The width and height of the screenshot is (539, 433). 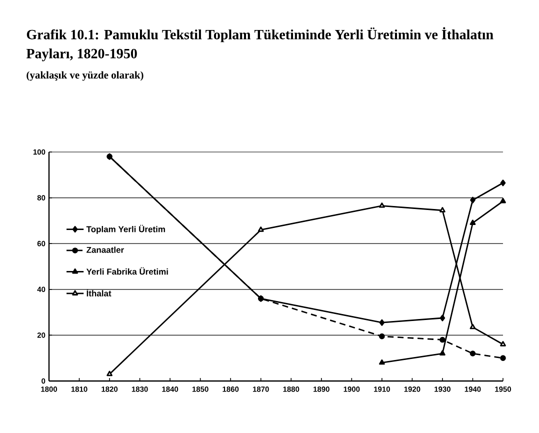 I want to click on legend-label: İthalat, so click(x=99, y=292).